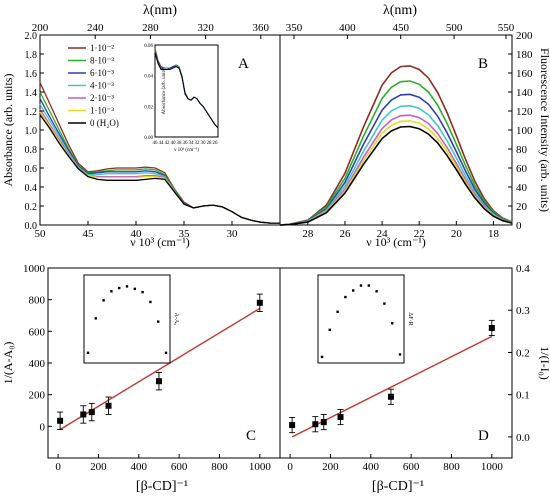  What do you see at coordinates (522, 188) in the screenshot?
I see `panel-b-ytick-label: 40` at bounding box center [522, 188].